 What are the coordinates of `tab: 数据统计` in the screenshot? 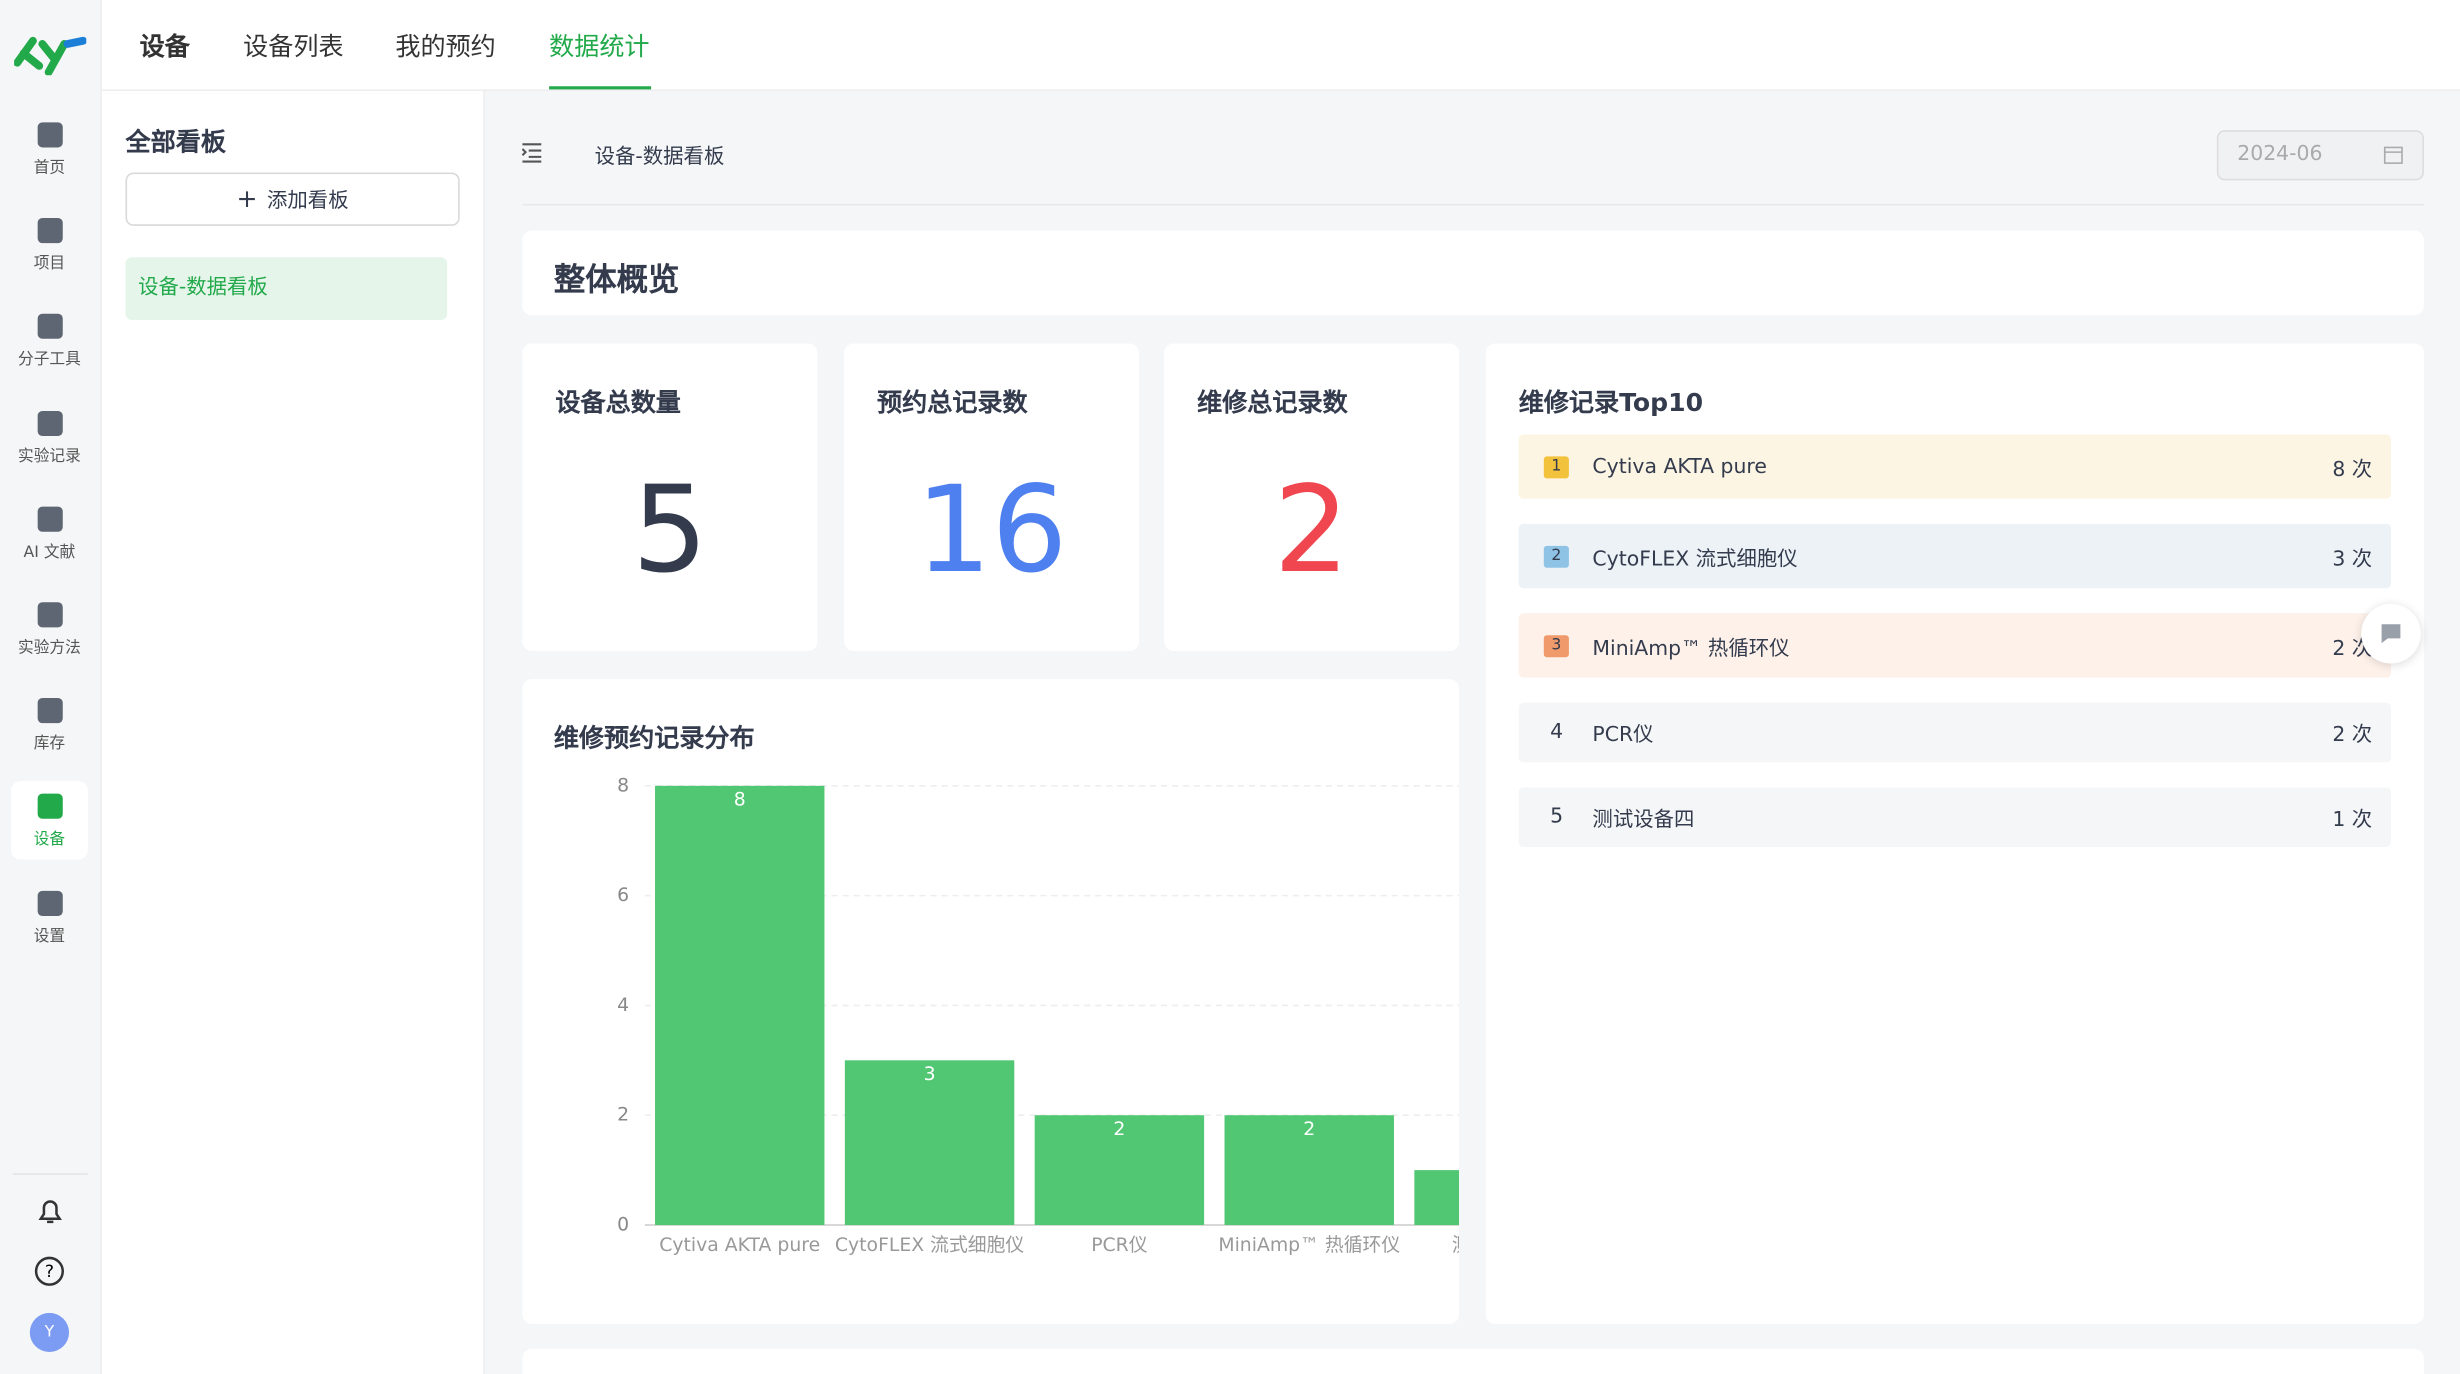 It's located at (599, 46).